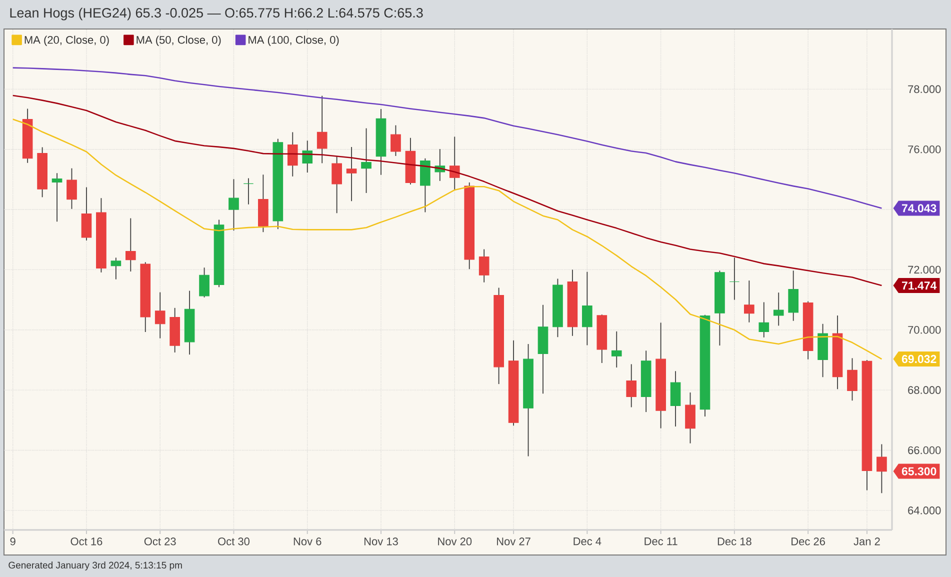  Describe the element at coordinates (216, 14) in the screenshot. I see `chart-title: Lean Hogs (HEG24) 65.3 -0.025 — O:65.775 H:66.2 L:64.575 C:65.3` at that location.